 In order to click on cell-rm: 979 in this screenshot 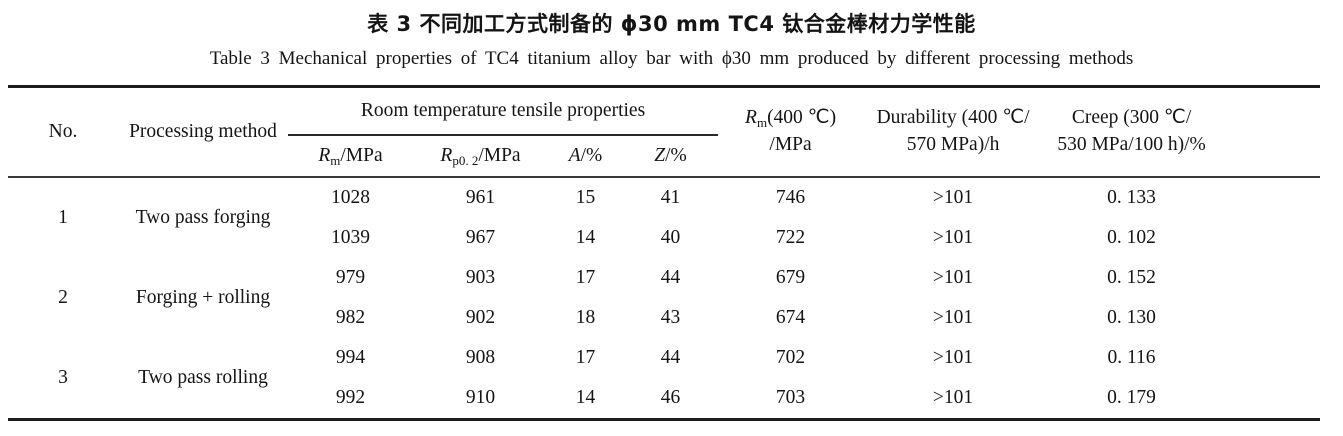, I will do `click(350, 277)`.